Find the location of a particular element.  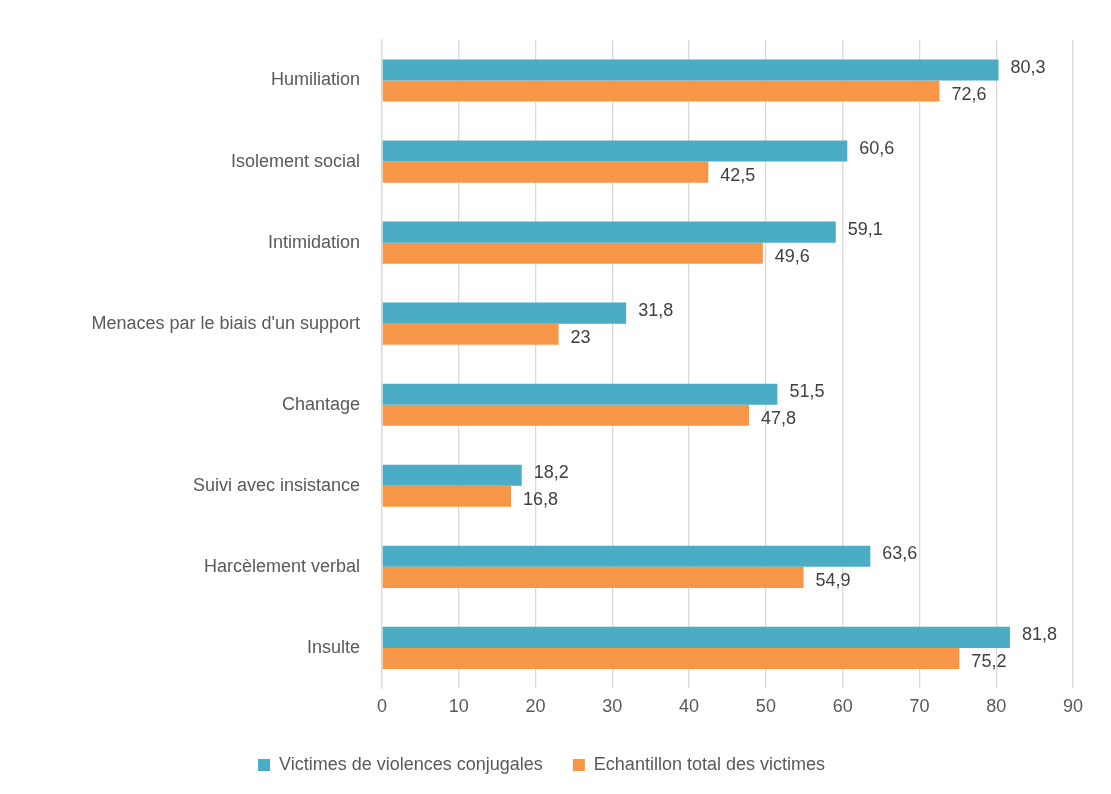

data-label: 63,6 is located at coordinates (900, 553).